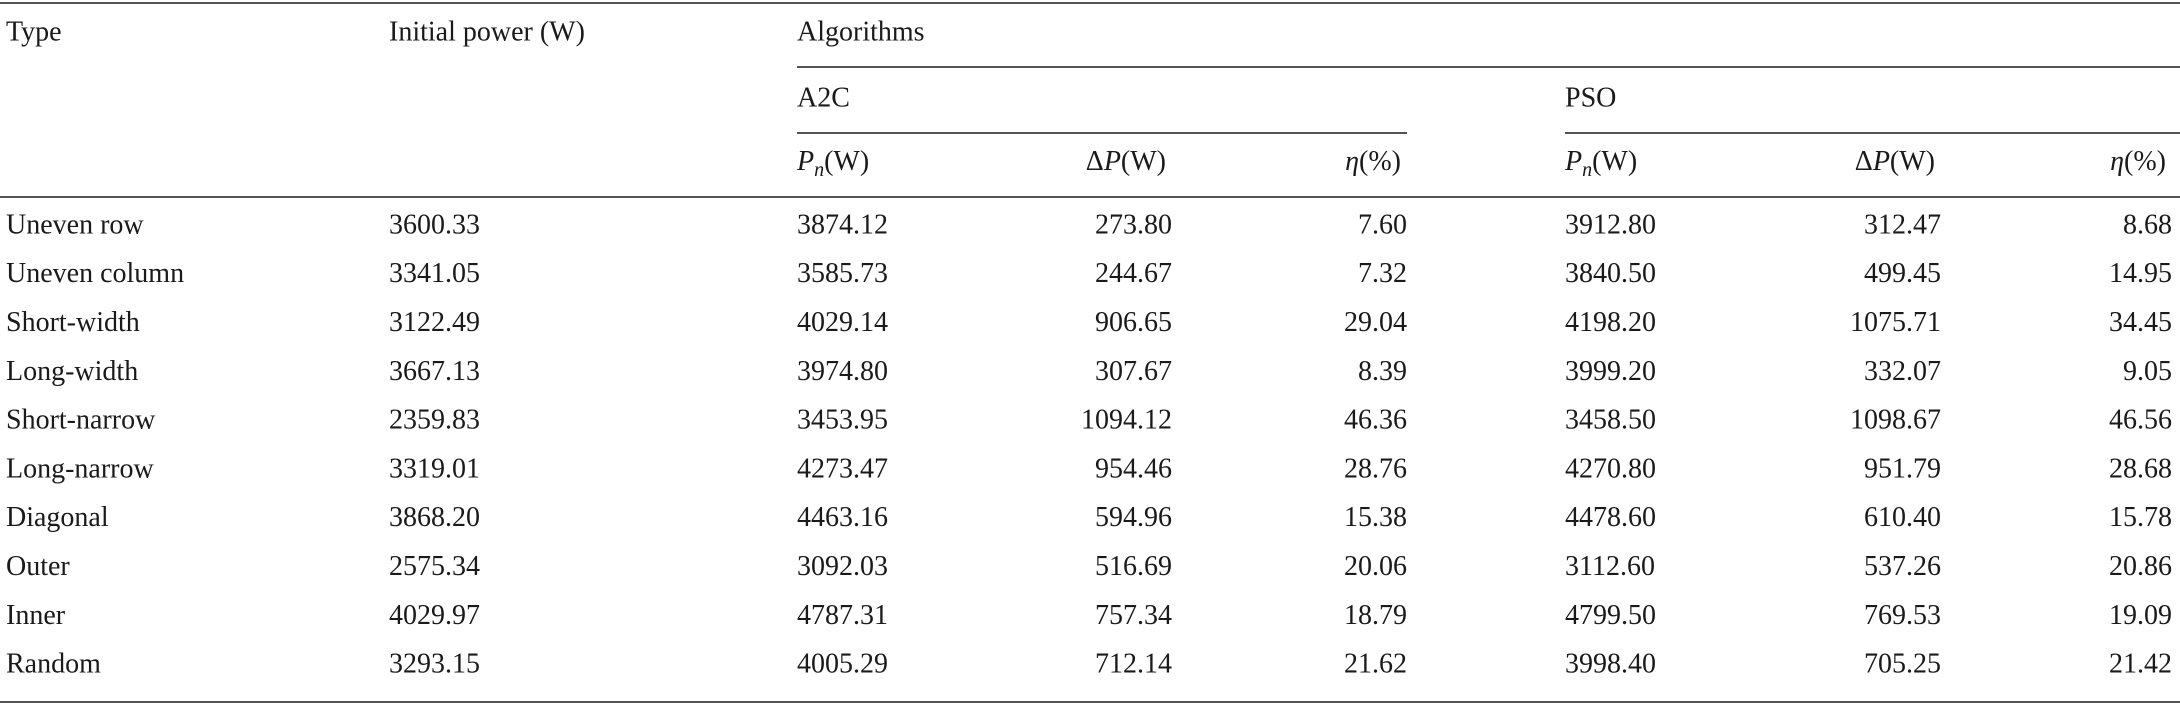 This screenshot has width=2180, height=715. What do you see at coordinates (842, 664) in the screenshot?
I see `cell-value: 4005.29` at bounding box center [842, 664].